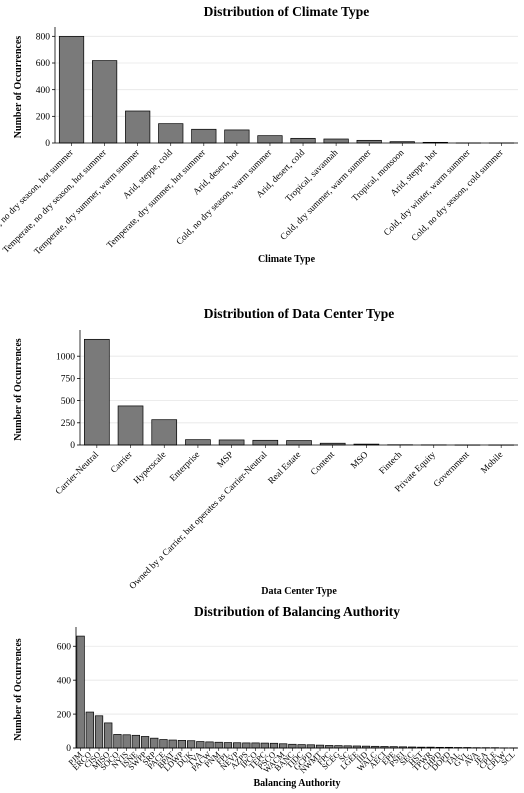  I want to click on x-axis-title: Balancing Authority, so click(297, 783).